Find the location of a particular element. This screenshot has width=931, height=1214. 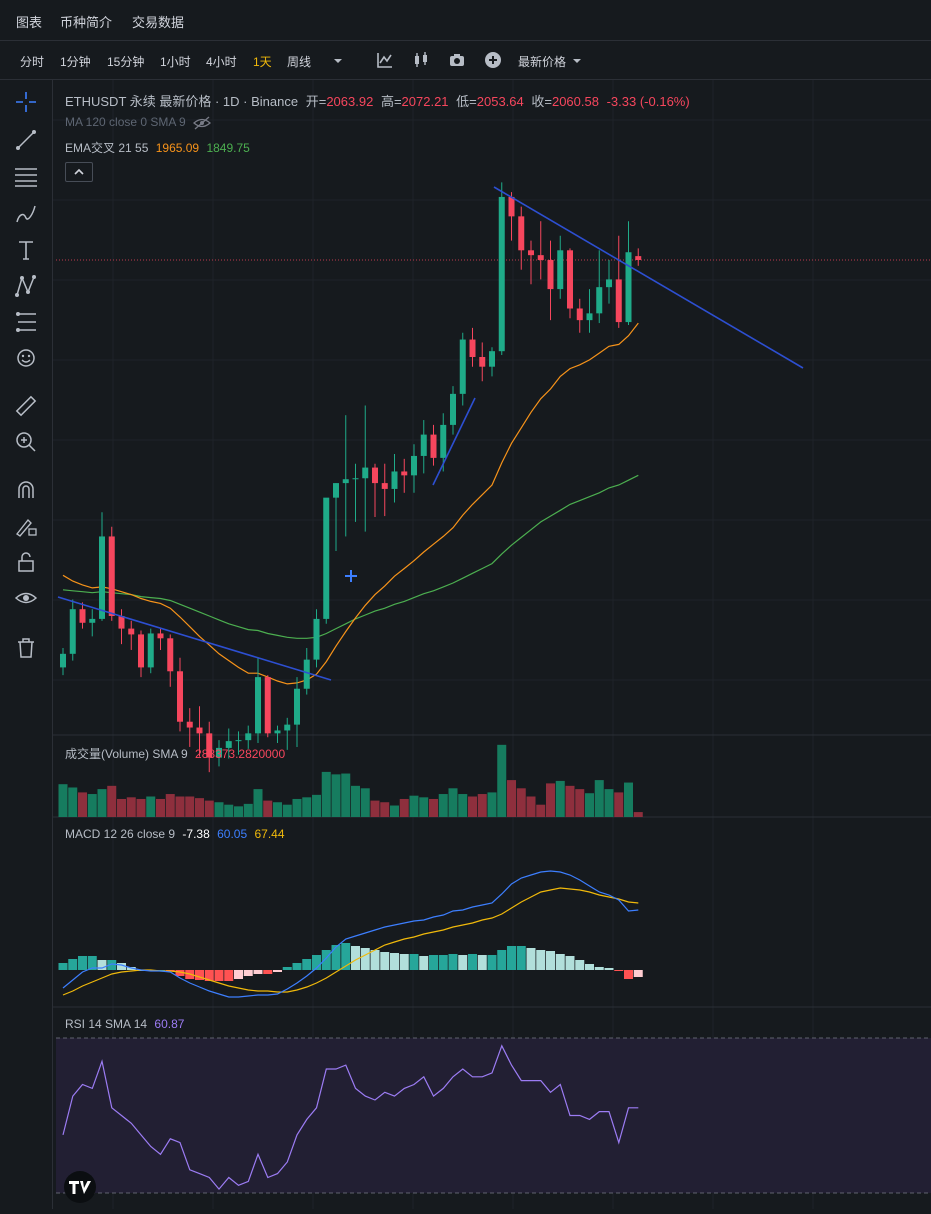

emoji-icon is located at coordinates (26, 358).